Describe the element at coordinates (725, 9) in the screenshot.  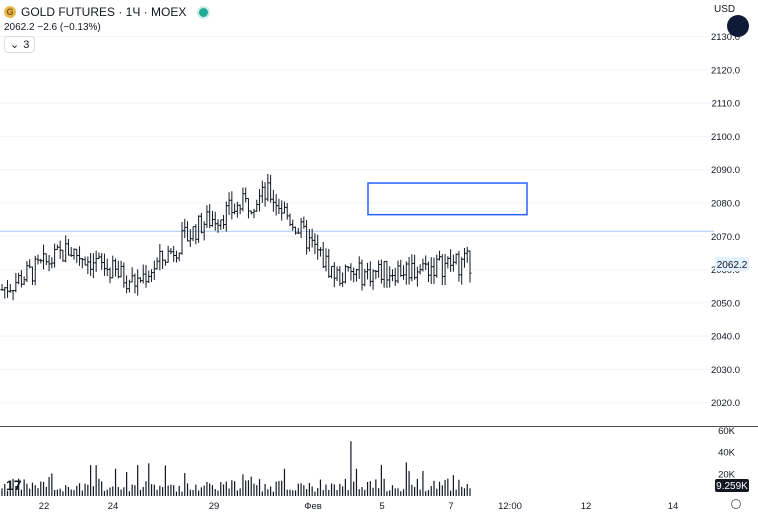
I see `currency-selector: USD` at that location.